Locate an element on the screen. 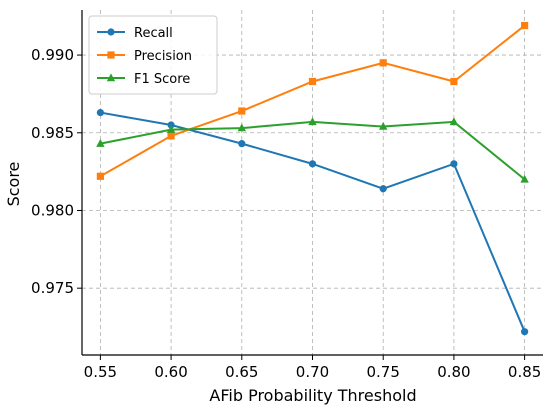 Image resolution: width=550 pixels, height=410 pixels. y-tick-label: 0.985 is located at coordinates (52, 133).